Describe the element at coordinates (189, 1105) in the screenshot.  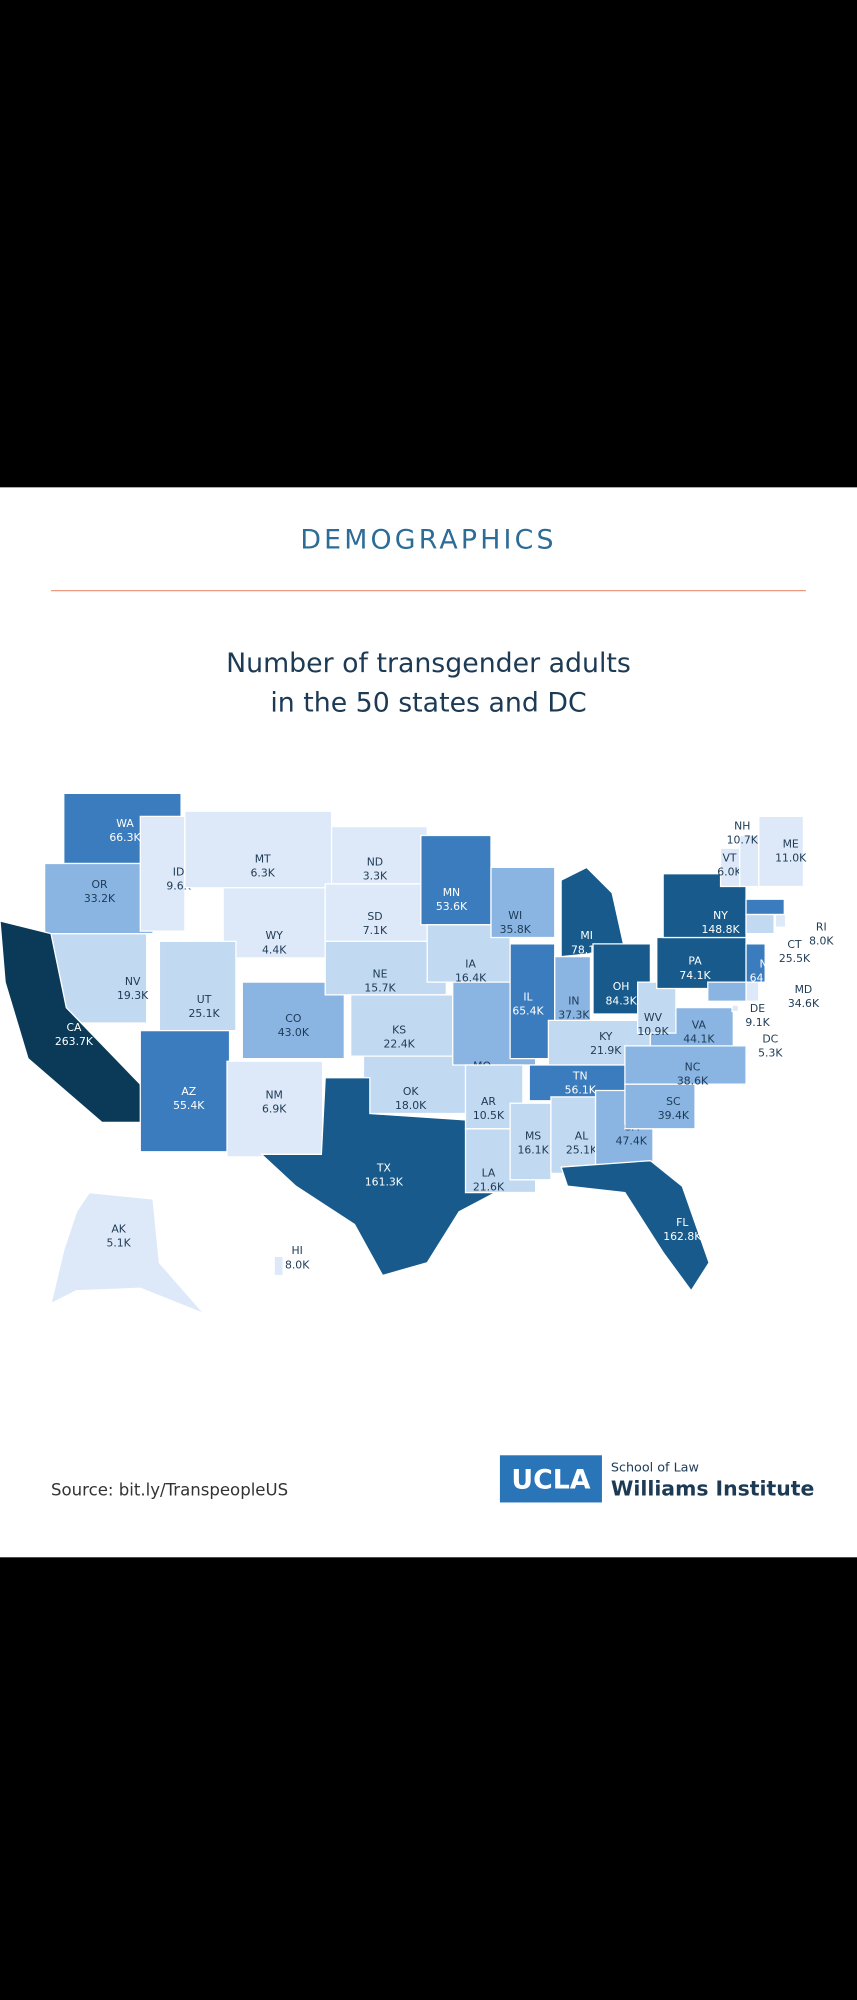
I see `state-value: 55.4K` at that location.